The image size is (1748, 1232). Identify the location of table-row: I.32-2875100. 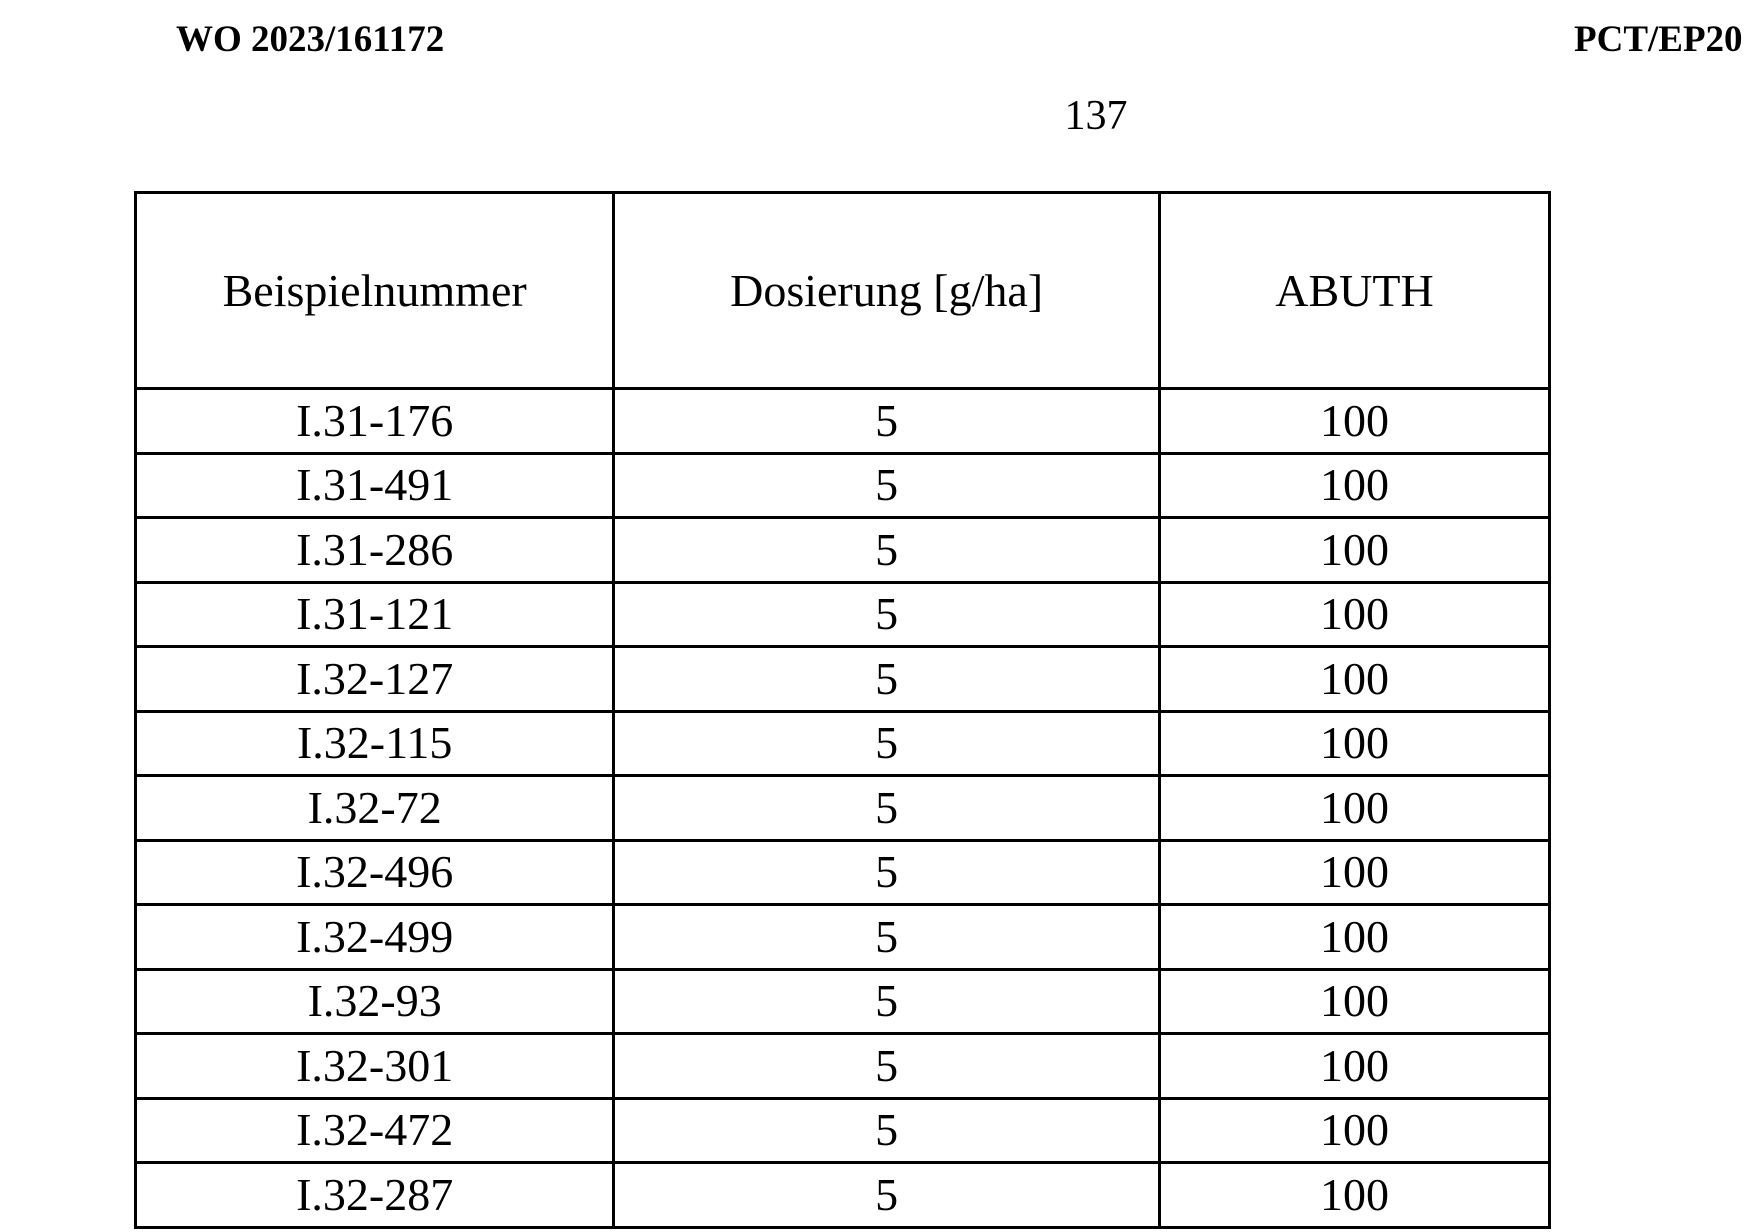
(843, 1195).